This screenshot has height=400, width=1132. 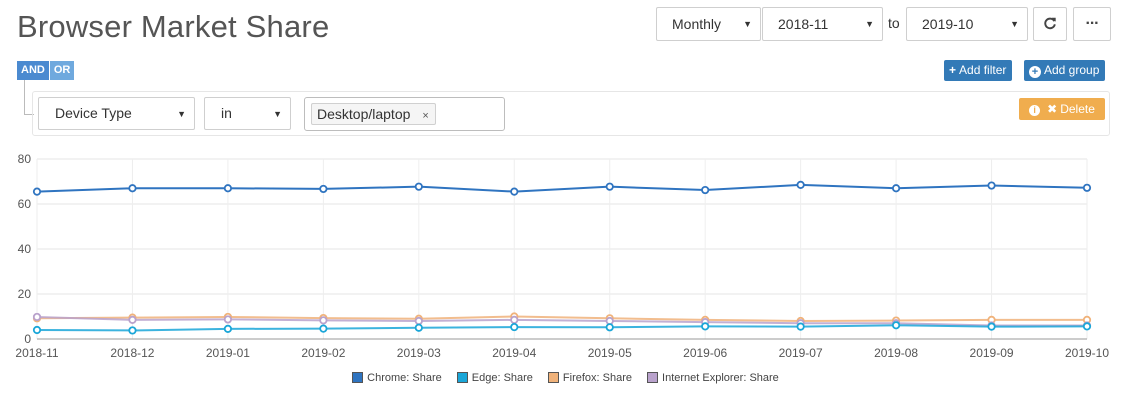 I want to click on tag-remove-icon: ×, so click(x=425, y=116).